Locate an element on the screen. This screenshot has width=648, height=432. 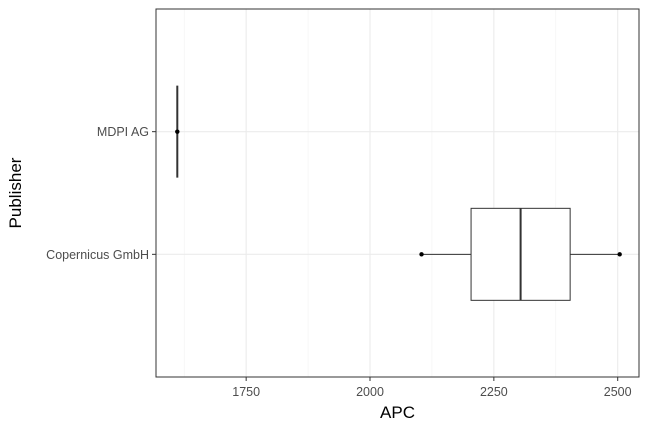
x-axis-label: APC is located at coordinates (397, 412).